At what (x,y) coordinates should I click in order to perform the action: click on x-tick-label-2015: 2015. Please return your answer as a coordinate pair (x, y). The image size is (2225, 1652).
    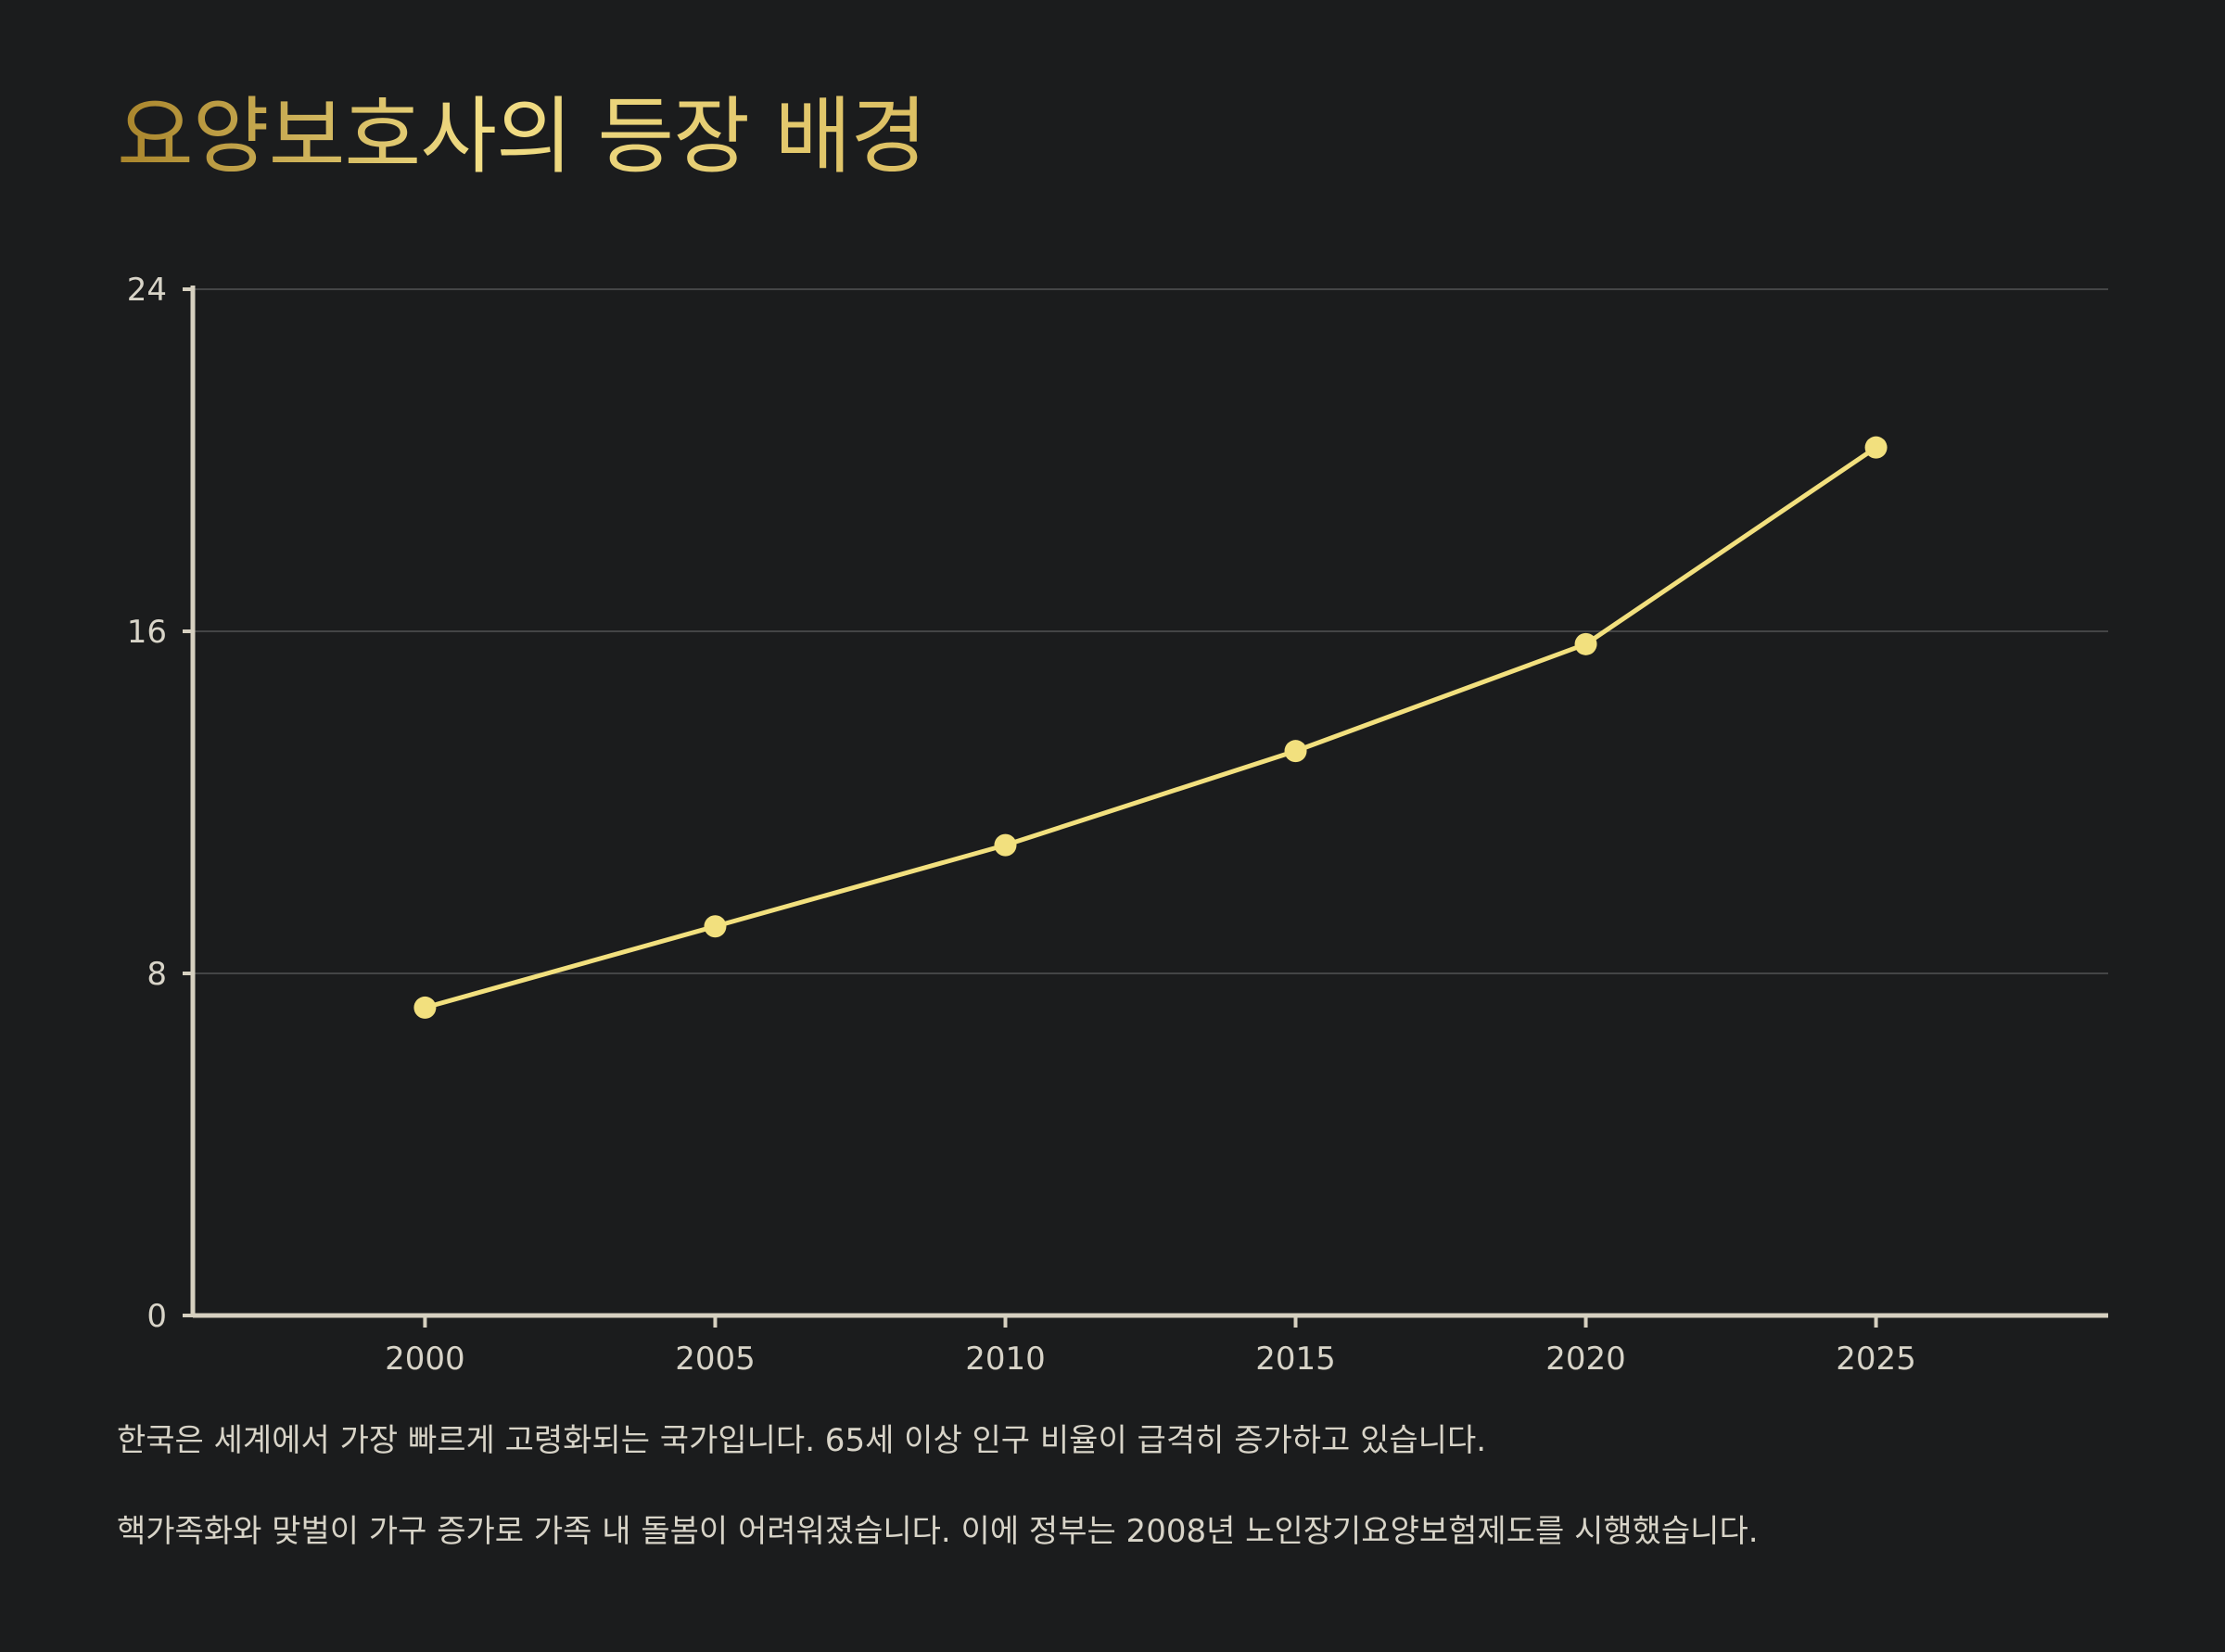
    Looking at the image, I should click on (1295, 1359).